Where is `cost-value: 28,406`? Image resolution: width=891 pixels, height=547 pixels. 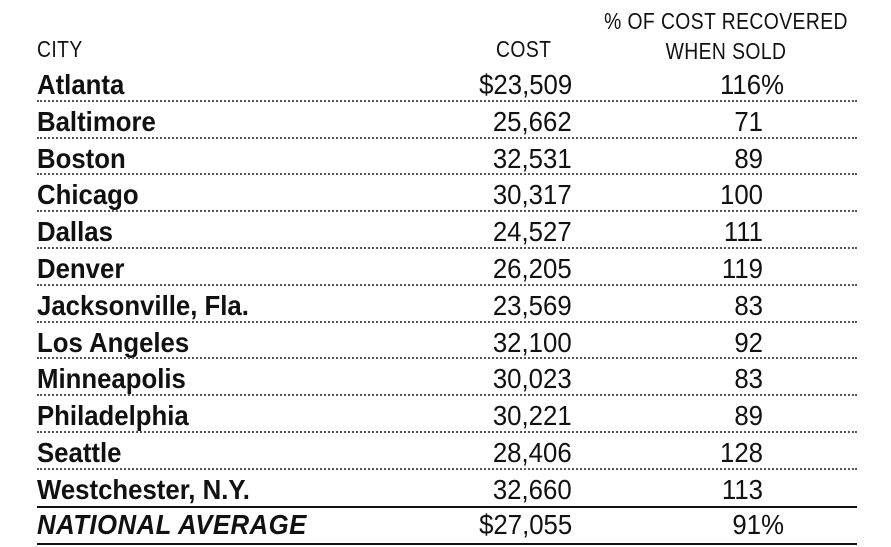
cost-value: 28,406 is located at coordinates (532, 452).